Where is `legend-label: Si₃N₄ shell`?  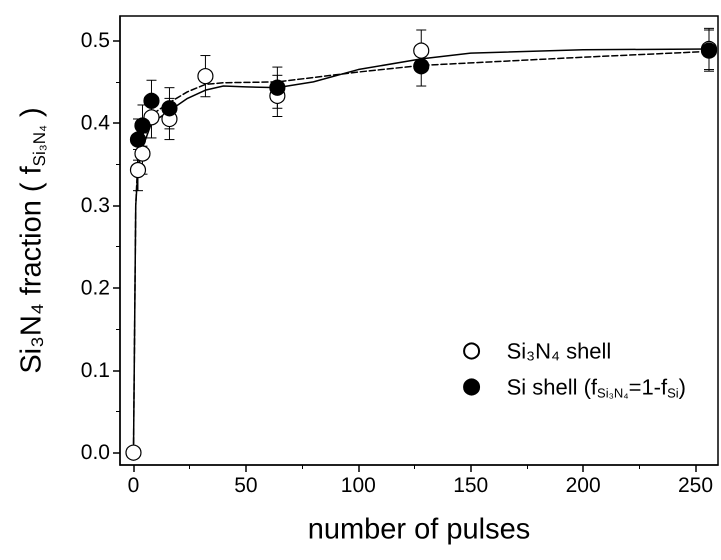
legend-label: Si₃N₄ shell is located at coordinates (559, 351).